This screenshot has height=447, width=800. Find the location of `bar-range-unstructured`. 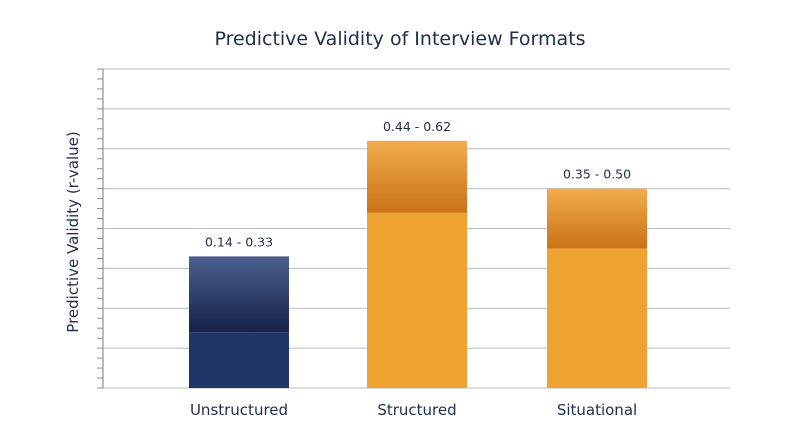

bar-range-unstructured is located at coordinates (239, 294).